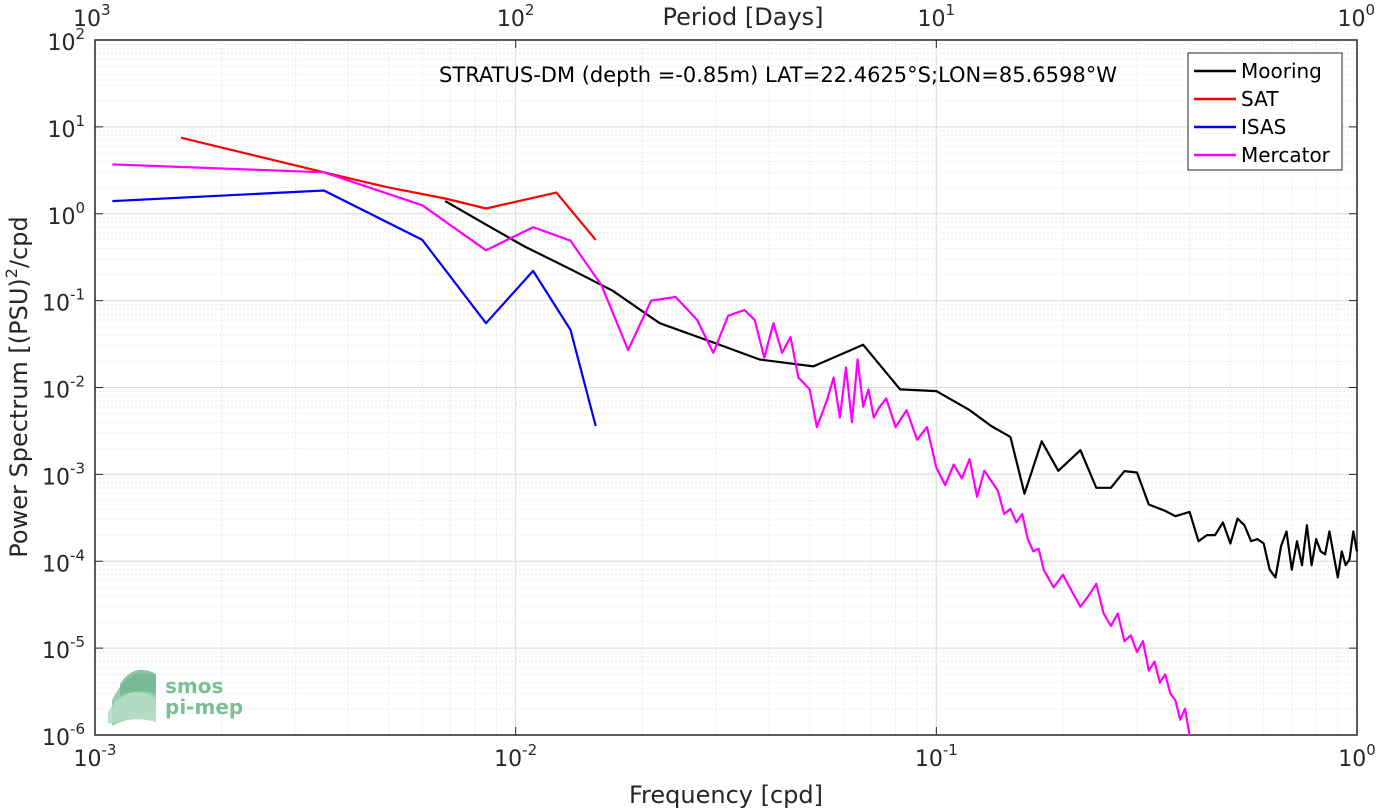 This screenshot has height=809, width=1377. I want to click on logo-line2: pi-mep, so click(204, 707).